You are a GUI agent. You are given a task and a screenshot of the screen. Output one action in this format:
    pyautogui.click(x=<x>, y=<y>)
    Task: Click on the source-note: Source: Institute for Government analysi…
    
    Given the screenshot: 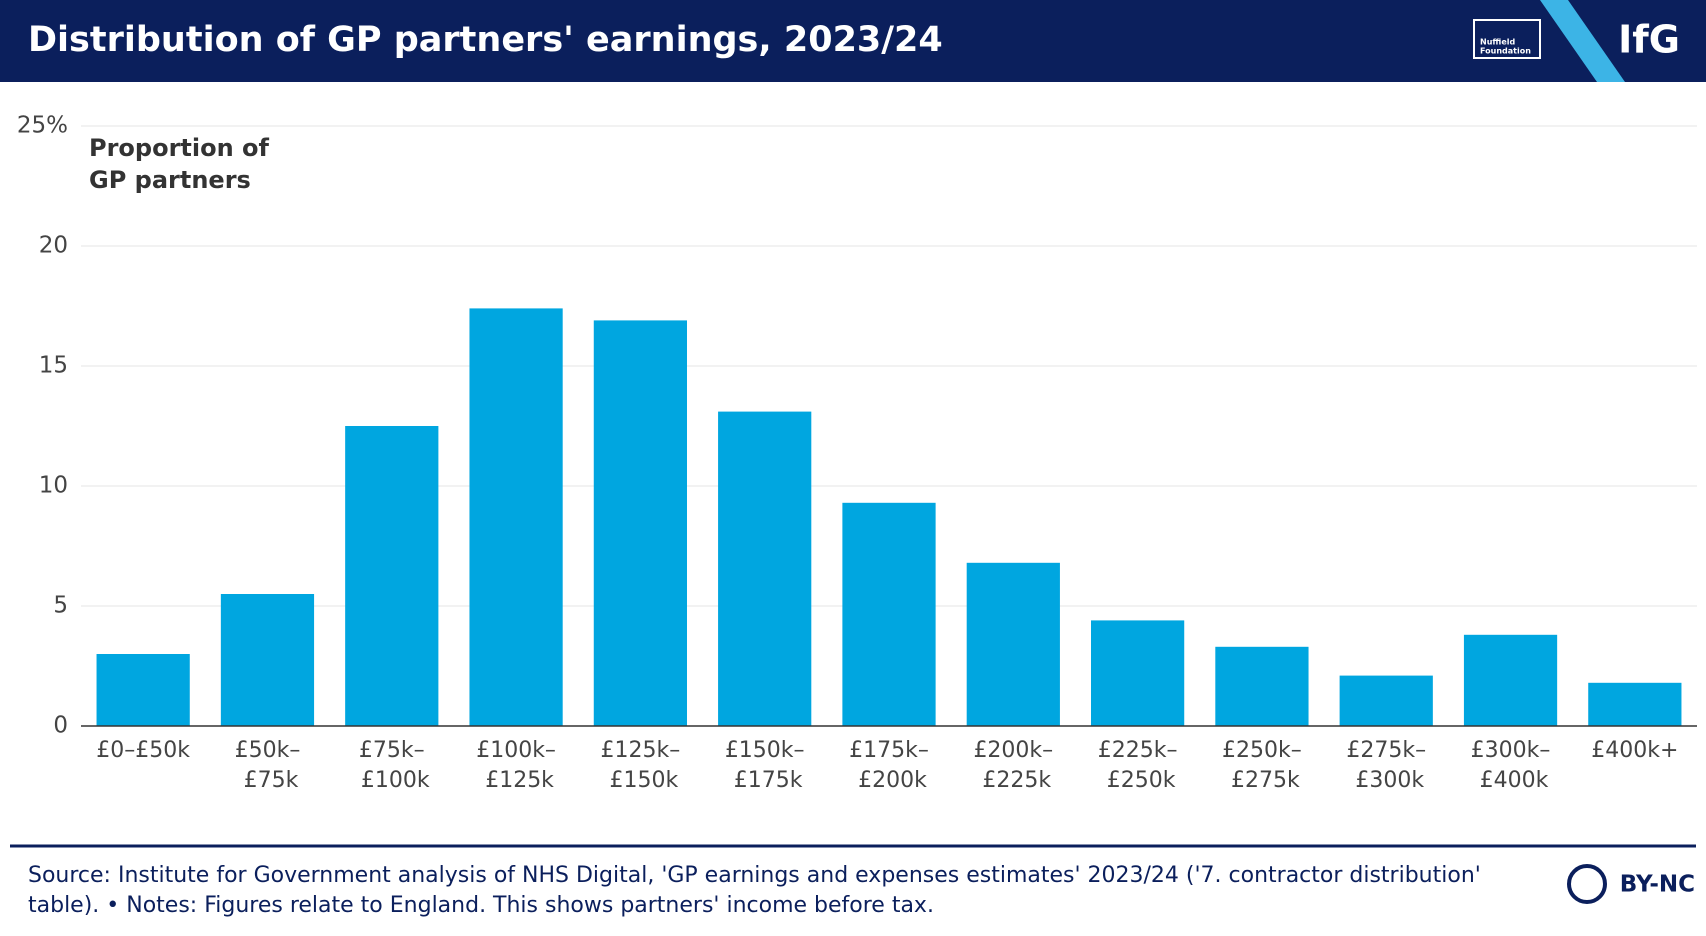 What is the action you would take?
    pyautogui.click(x=754, y=875)
    